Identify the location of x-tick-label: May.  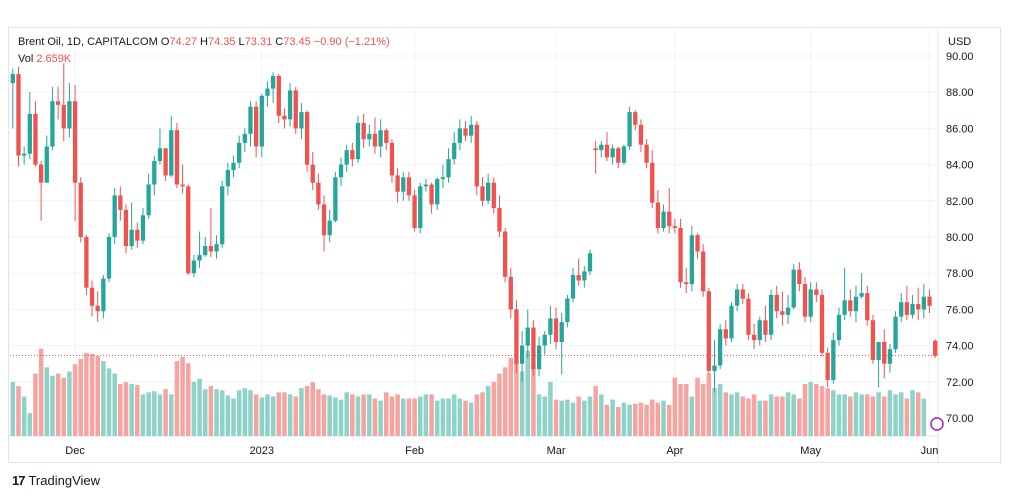
(810, 451).